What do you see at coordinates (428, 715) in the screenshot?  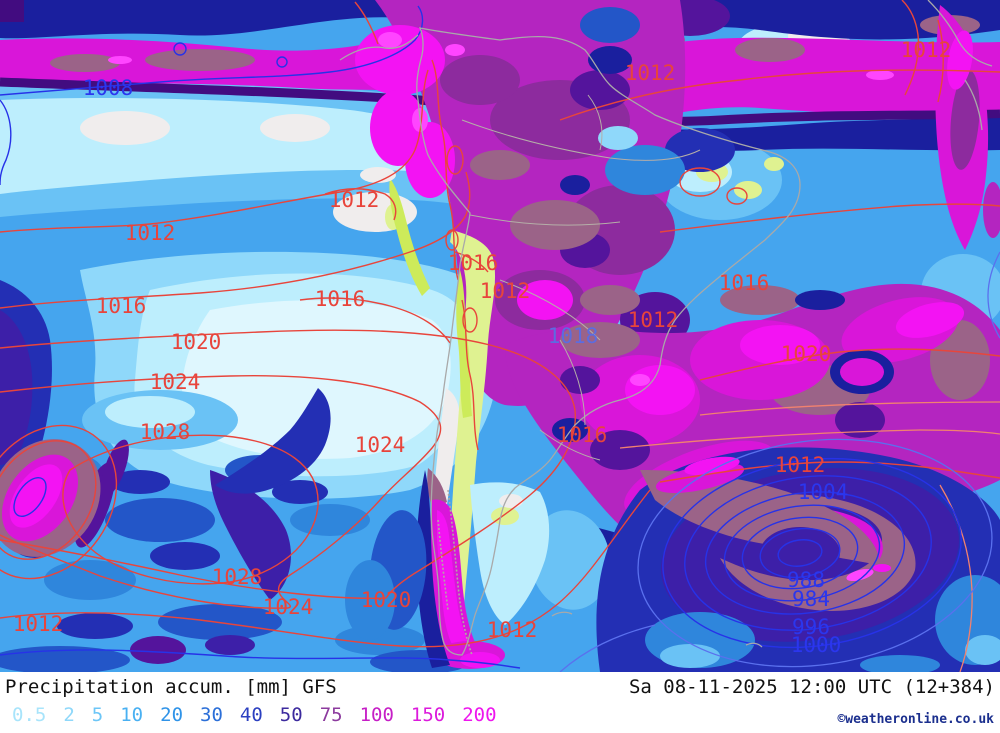 I see `legend-value: 150` at bounding box center [428, 715].